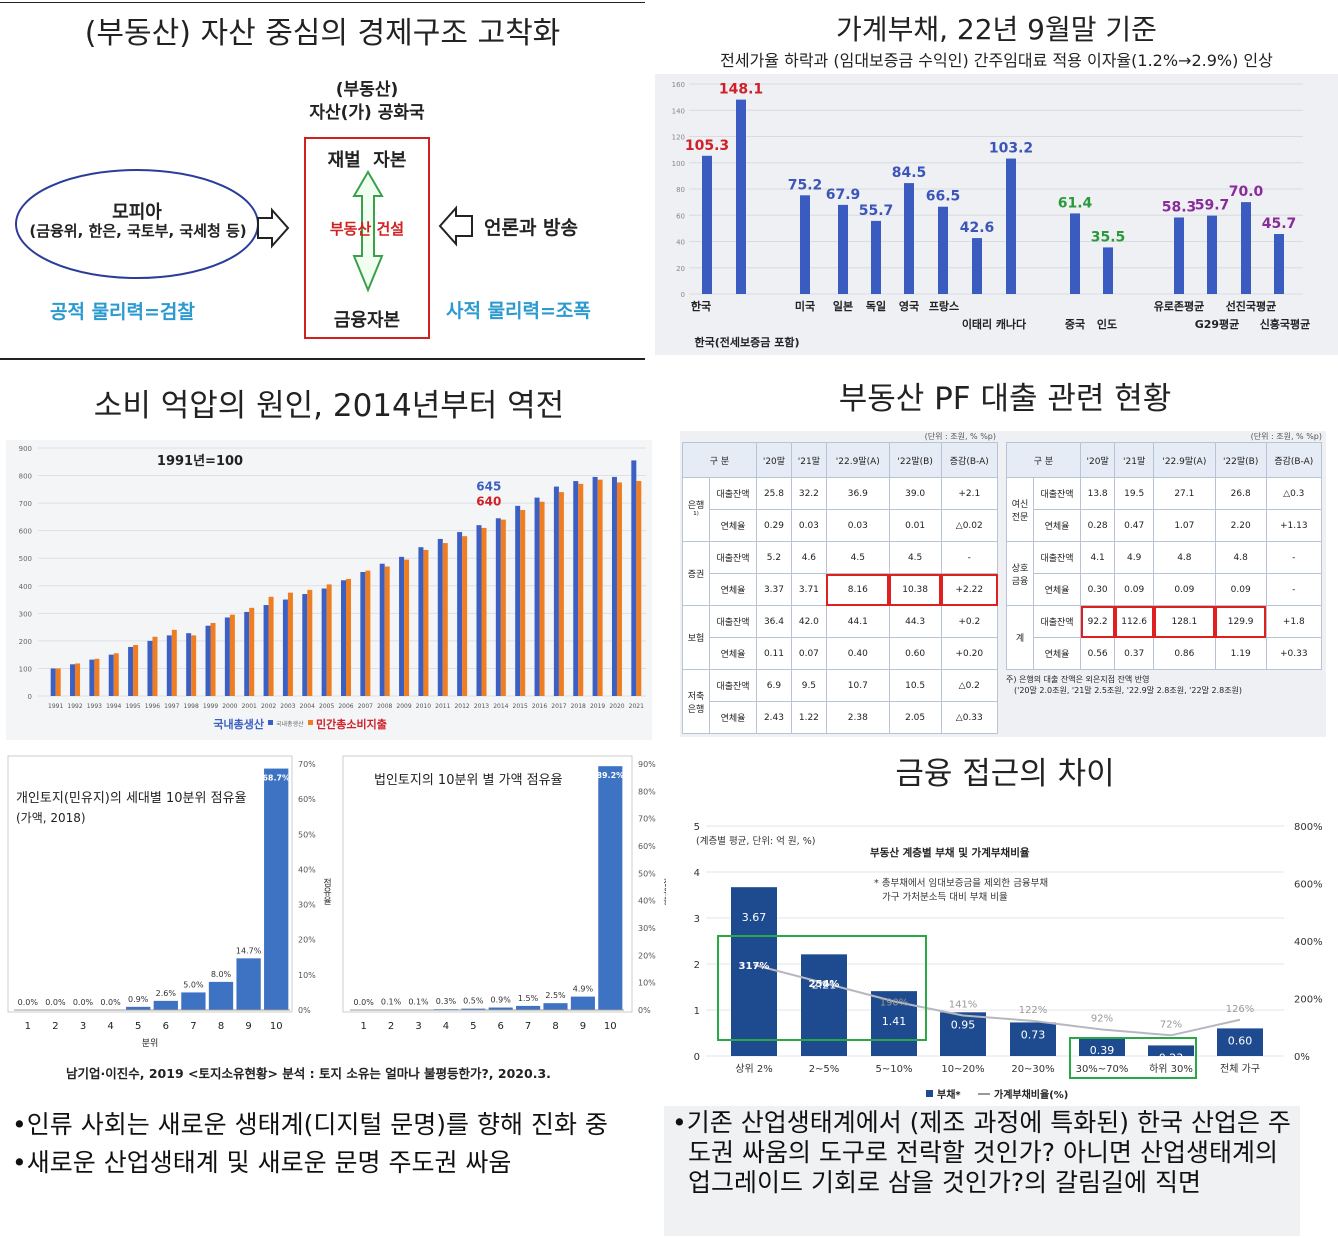 The height and width of the screenshot is (1238, 1338). Describe the element at coordinates (1184, 493) in the screenshot. I see `pf-cell: 27.1` at that location.